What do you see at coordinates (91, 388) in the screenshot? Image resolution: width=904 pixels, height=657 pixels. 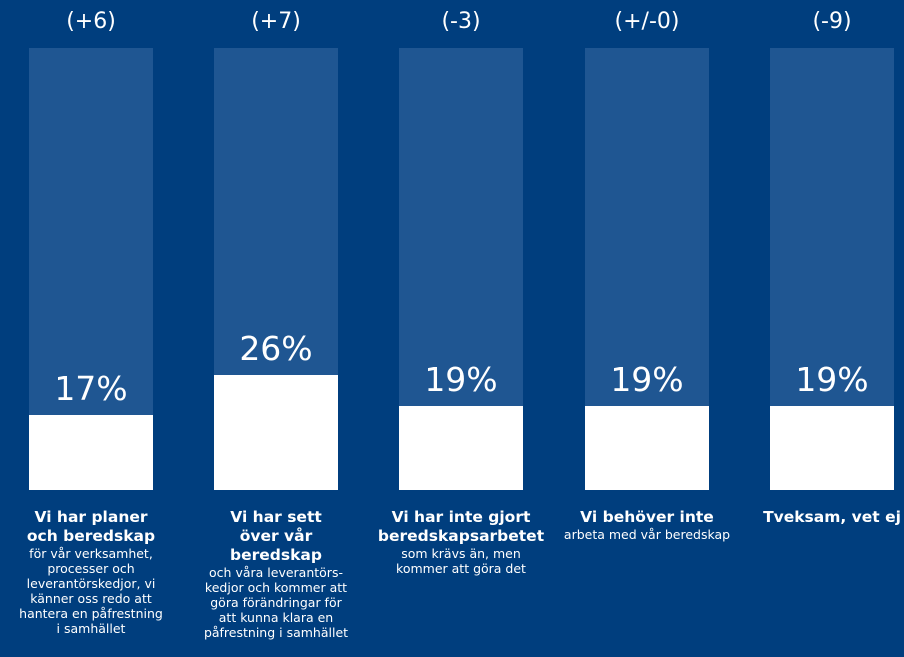 I see `value-label: 17%` at bounding box center [91, 388].